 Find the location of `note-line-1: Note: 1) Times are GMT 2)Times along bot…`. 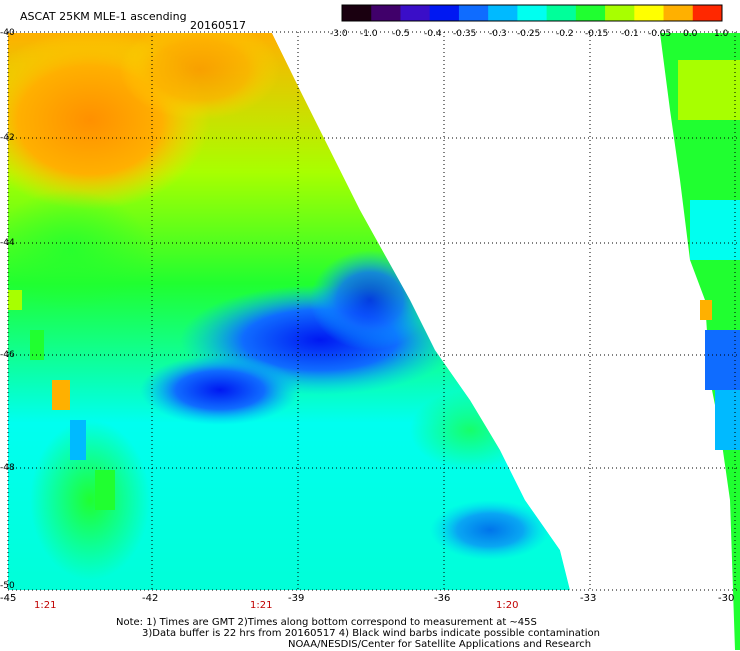

note-line-1: Note: 1) Times are GMT 2)Times along bot… is located at coordinates (326, 622).